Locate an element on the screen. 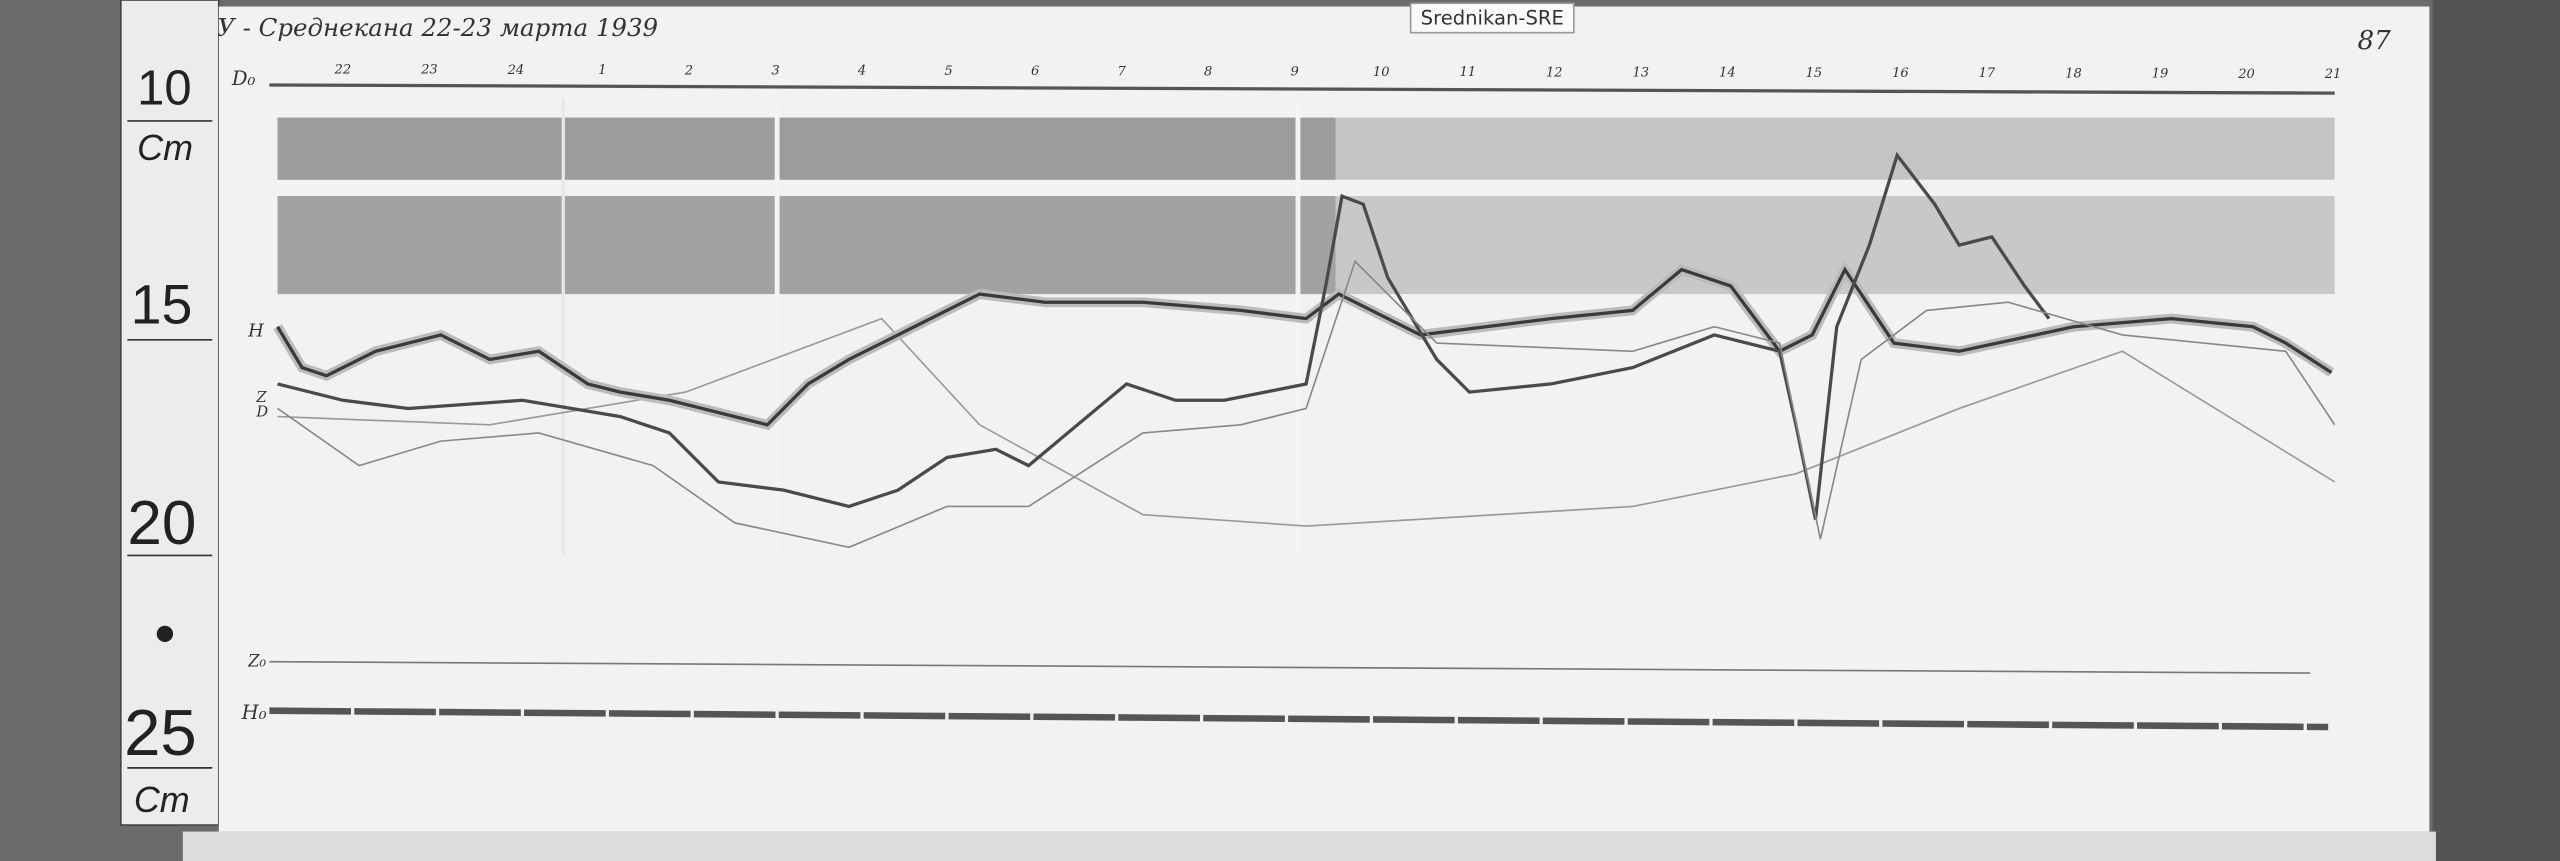 This screenshot has height=861, width=2560. hour-label: 4 is located at coordinates (861, 71).